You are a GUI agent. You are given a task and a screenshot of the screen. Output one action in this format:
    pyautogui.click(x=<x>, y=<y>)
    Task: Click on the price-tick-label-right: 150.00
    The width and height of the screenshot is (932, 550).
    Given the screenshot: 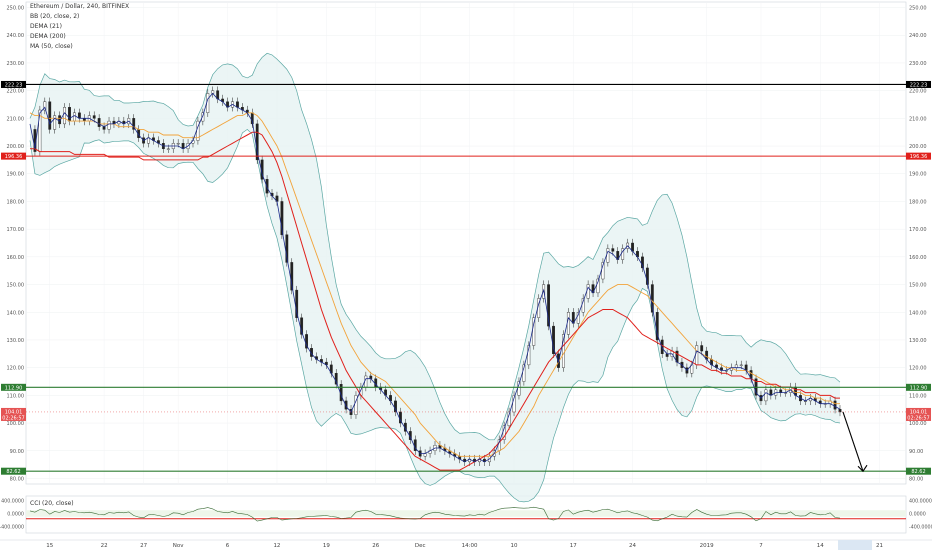 What is the action you would take?
    pyautogui.click(x=918, y=286)
    